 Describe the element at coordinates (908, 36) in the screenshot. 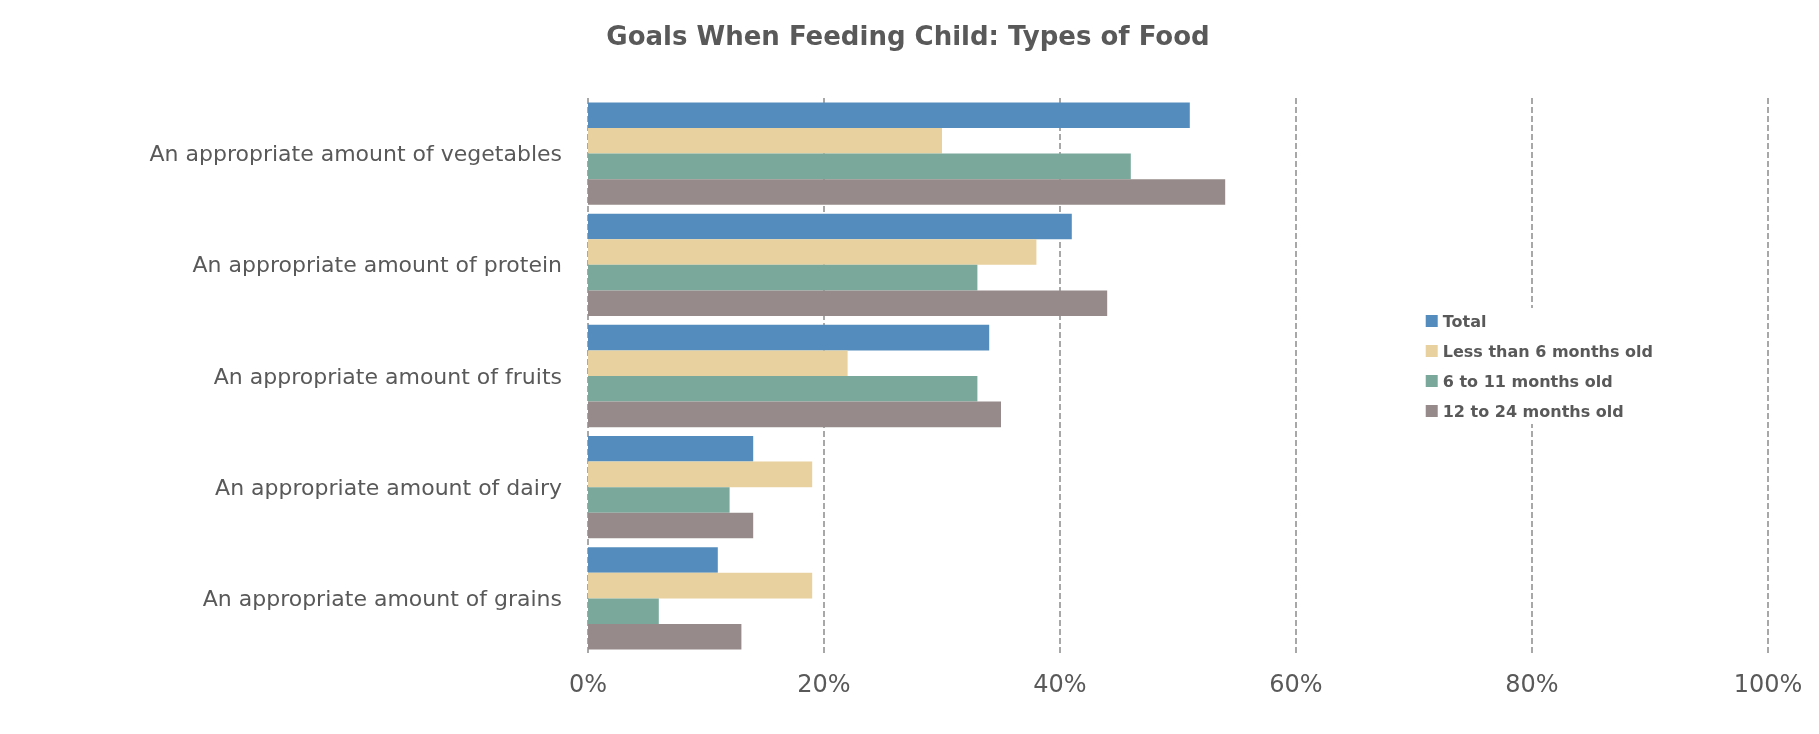

I see `chart-title: Goals When Feeding Child: Types of Food` at that location.